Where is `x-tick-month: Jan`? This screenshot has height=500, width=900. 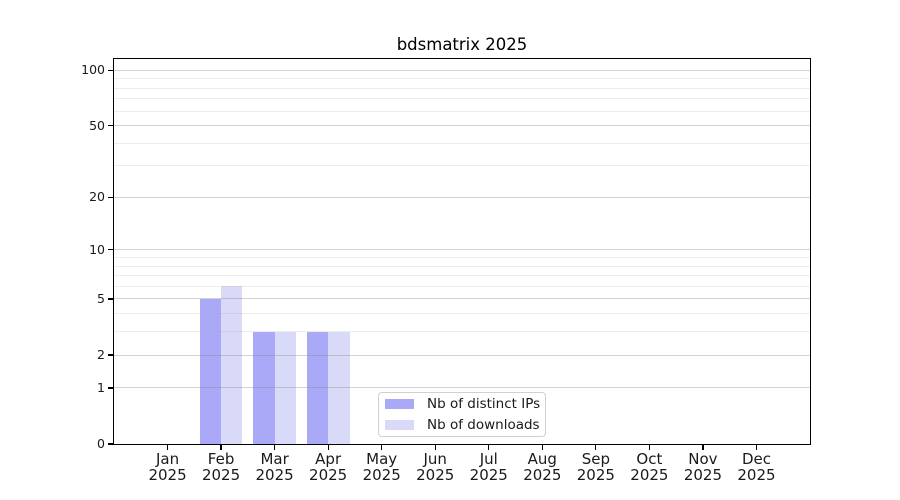 x-tick-month: Jan is located at coordinates (167, 459).